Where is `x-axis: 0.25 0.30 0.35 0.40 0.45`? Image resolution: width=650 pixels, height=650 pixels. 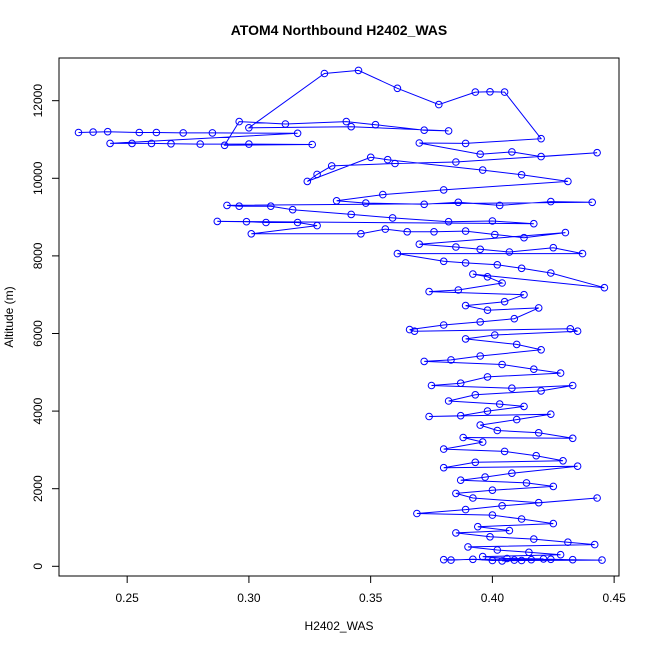
x-axis: 0.25 0.30 0.35 0.40 0.45 is located at coordinates (370, 590).